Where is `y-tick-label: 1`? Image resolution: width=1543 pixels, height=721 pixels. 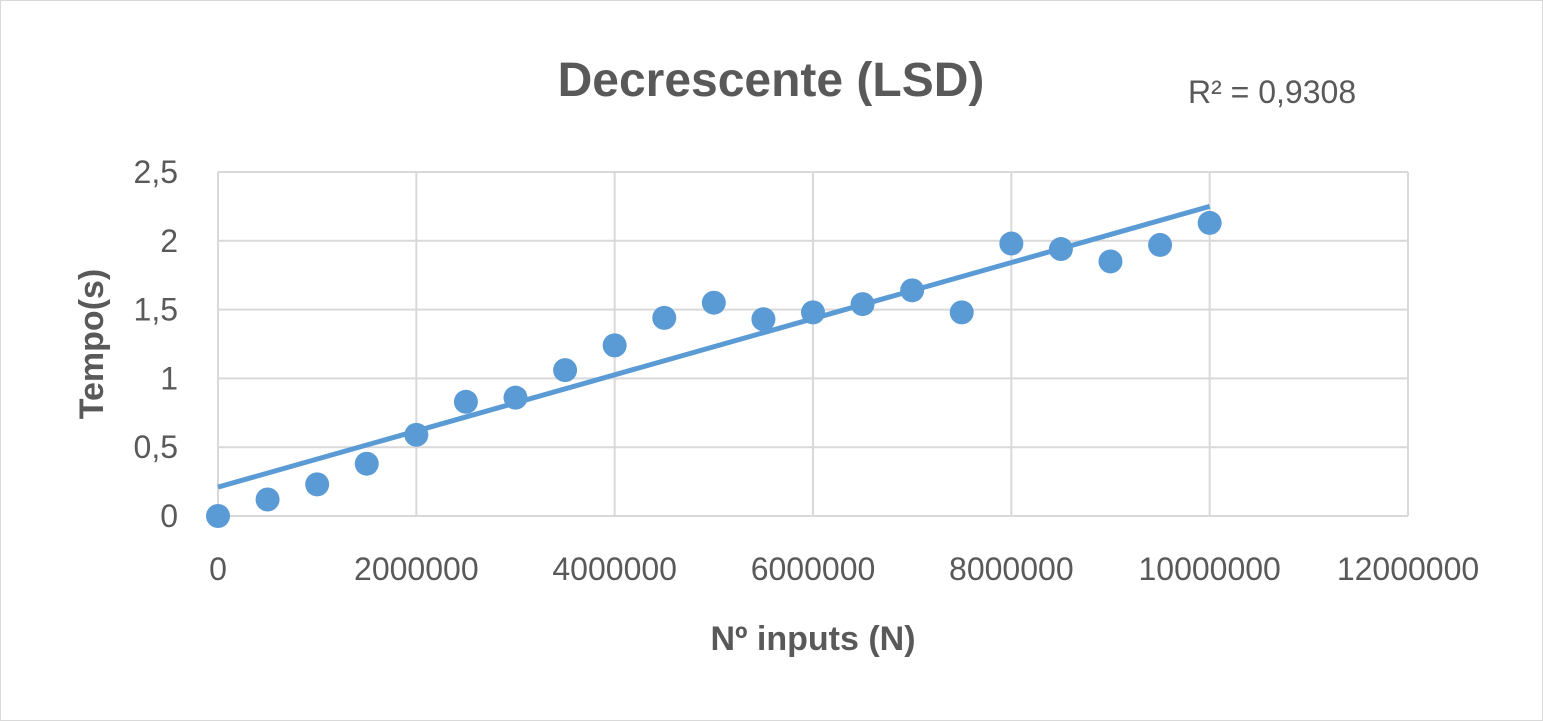 y-tick-label: 1 is located at coordinates (169, 378).